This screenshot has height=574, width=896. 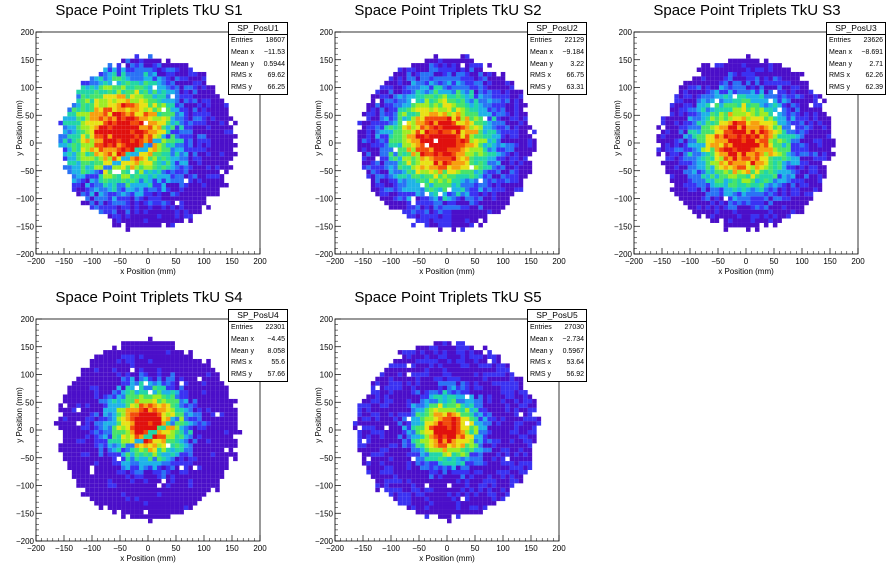 What do you see at coordinates (774, 261) in the screenshot?
I see `x-tick-label: 50` at bounding box center [774, 261].